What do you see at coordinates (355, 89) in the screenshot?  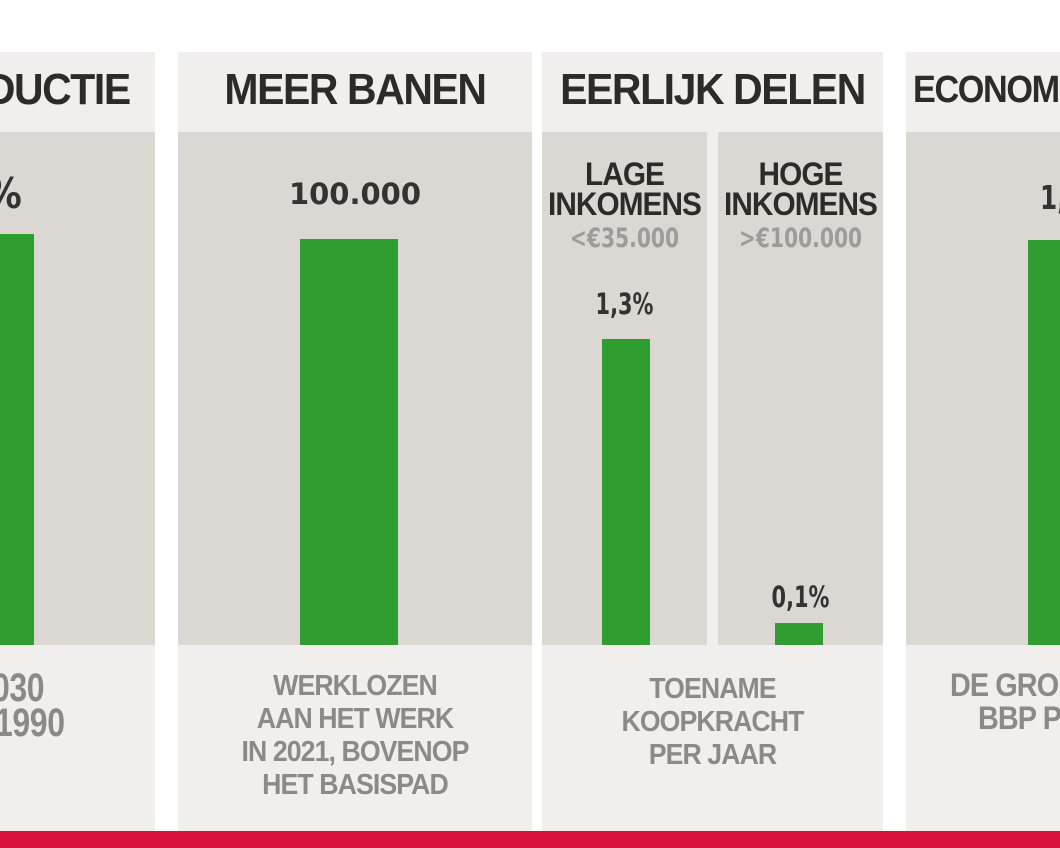 I see `panel-title-meer-banen: MEER BANEN` at bounding box center [355, 89].